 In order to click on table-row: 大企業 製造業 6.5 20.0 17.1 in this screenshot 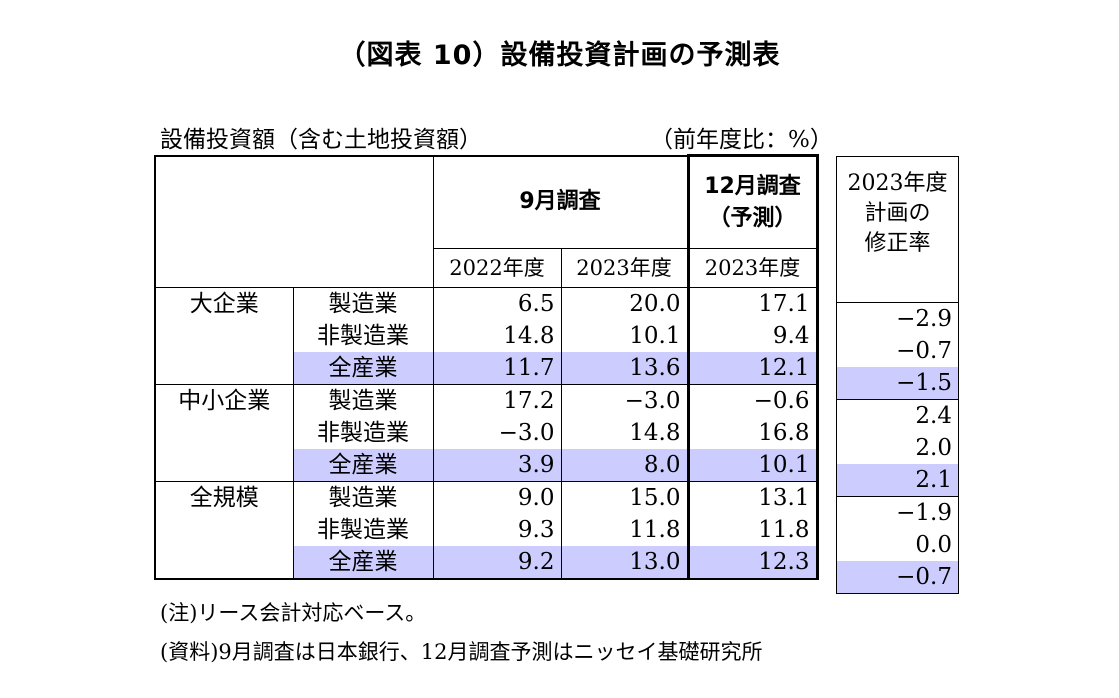, I will do `click(486, 336)`.